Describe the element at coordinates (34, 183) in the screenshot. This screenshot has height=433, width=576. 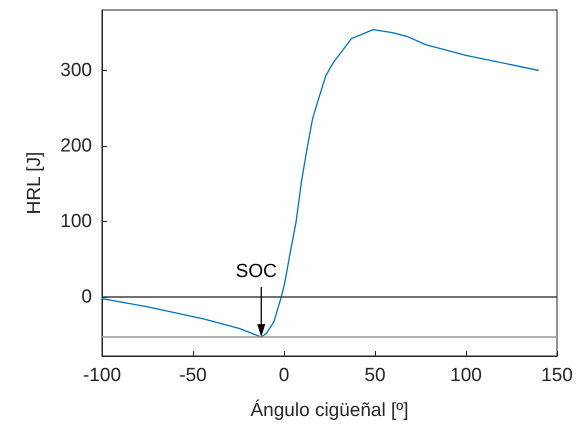
I see `y-axis-title: HRL [J]` at that location.